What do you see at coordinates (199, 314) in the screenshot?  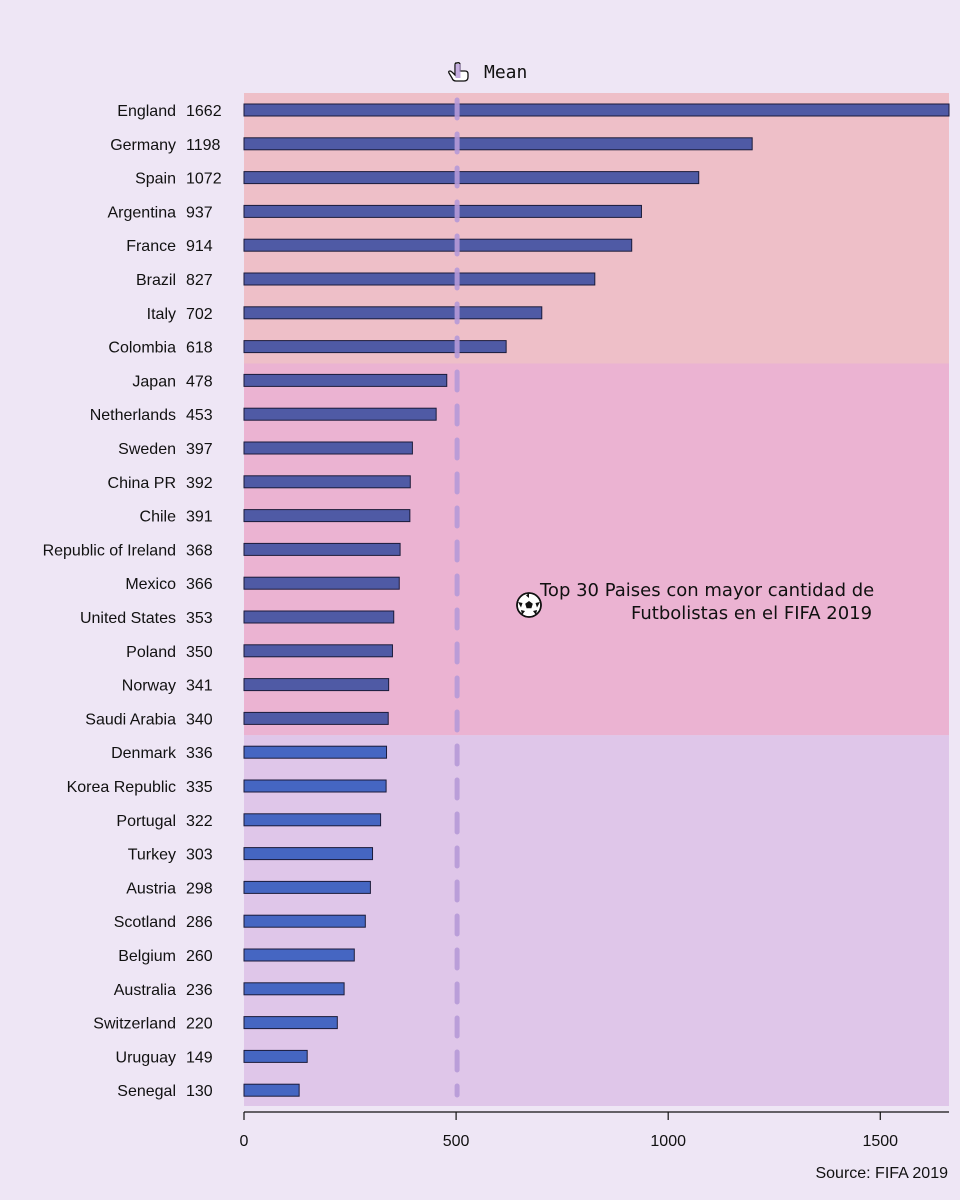 I see `value-label: 702` at bounding box center [199, 314].